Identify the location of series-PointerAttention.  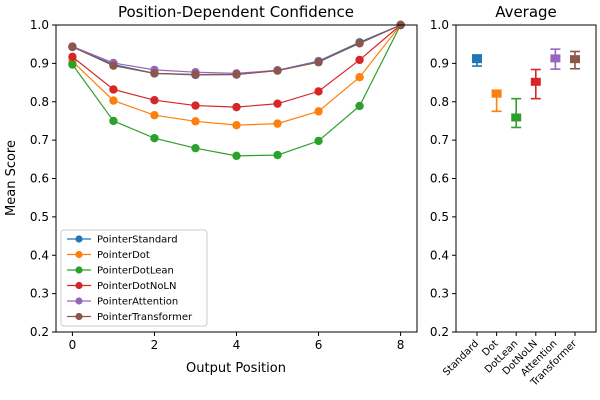
(236, 49).